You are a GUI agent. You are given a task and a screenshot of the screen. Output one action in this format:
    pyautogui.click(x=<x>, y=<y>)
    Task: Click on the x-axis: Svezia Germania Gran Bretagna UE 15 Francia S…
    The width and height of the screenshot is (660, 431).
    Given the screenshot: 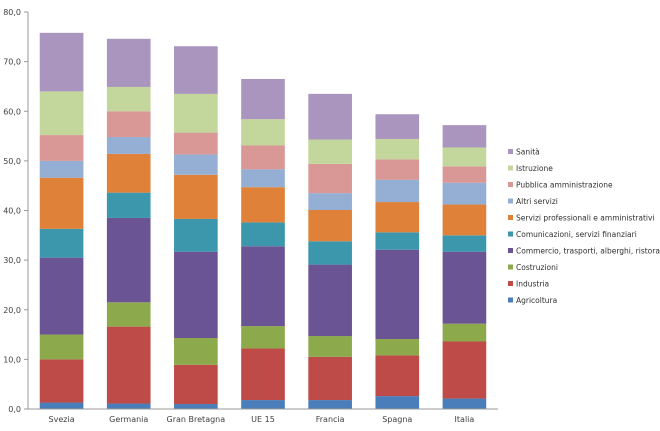 What is the action you would take?
    pyautogui.click(x=263, y=416)
    